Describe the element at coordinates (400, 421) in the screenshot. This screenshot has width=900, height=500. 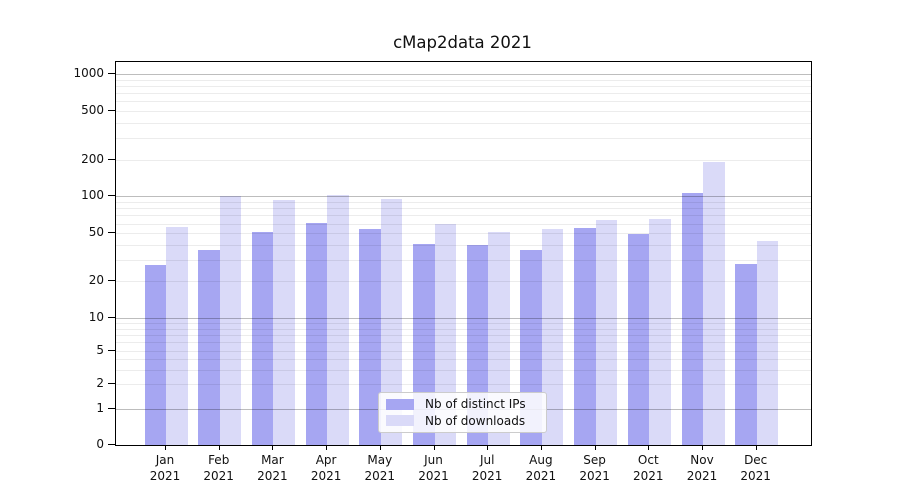
I see `legend-swatch-downloads` at that location.